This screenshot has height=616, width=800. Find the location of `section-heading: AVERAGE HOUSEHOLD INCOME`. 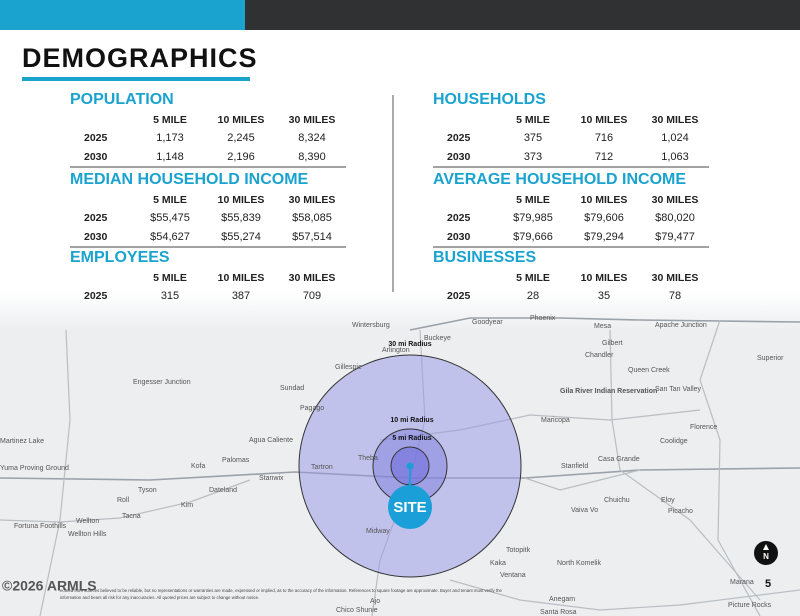

section-heading: AVERAGE HOUSEHOLD INCOME is located at coordinates (559, 179).